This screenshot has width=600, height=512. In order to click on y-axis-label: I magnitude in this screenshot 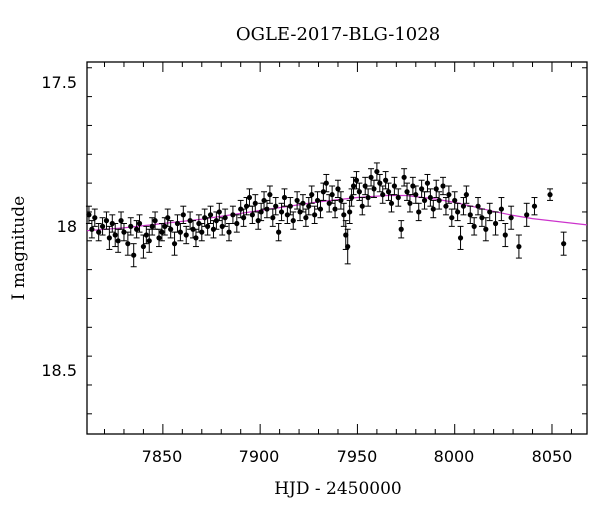, I will do `click(19, 248)`.